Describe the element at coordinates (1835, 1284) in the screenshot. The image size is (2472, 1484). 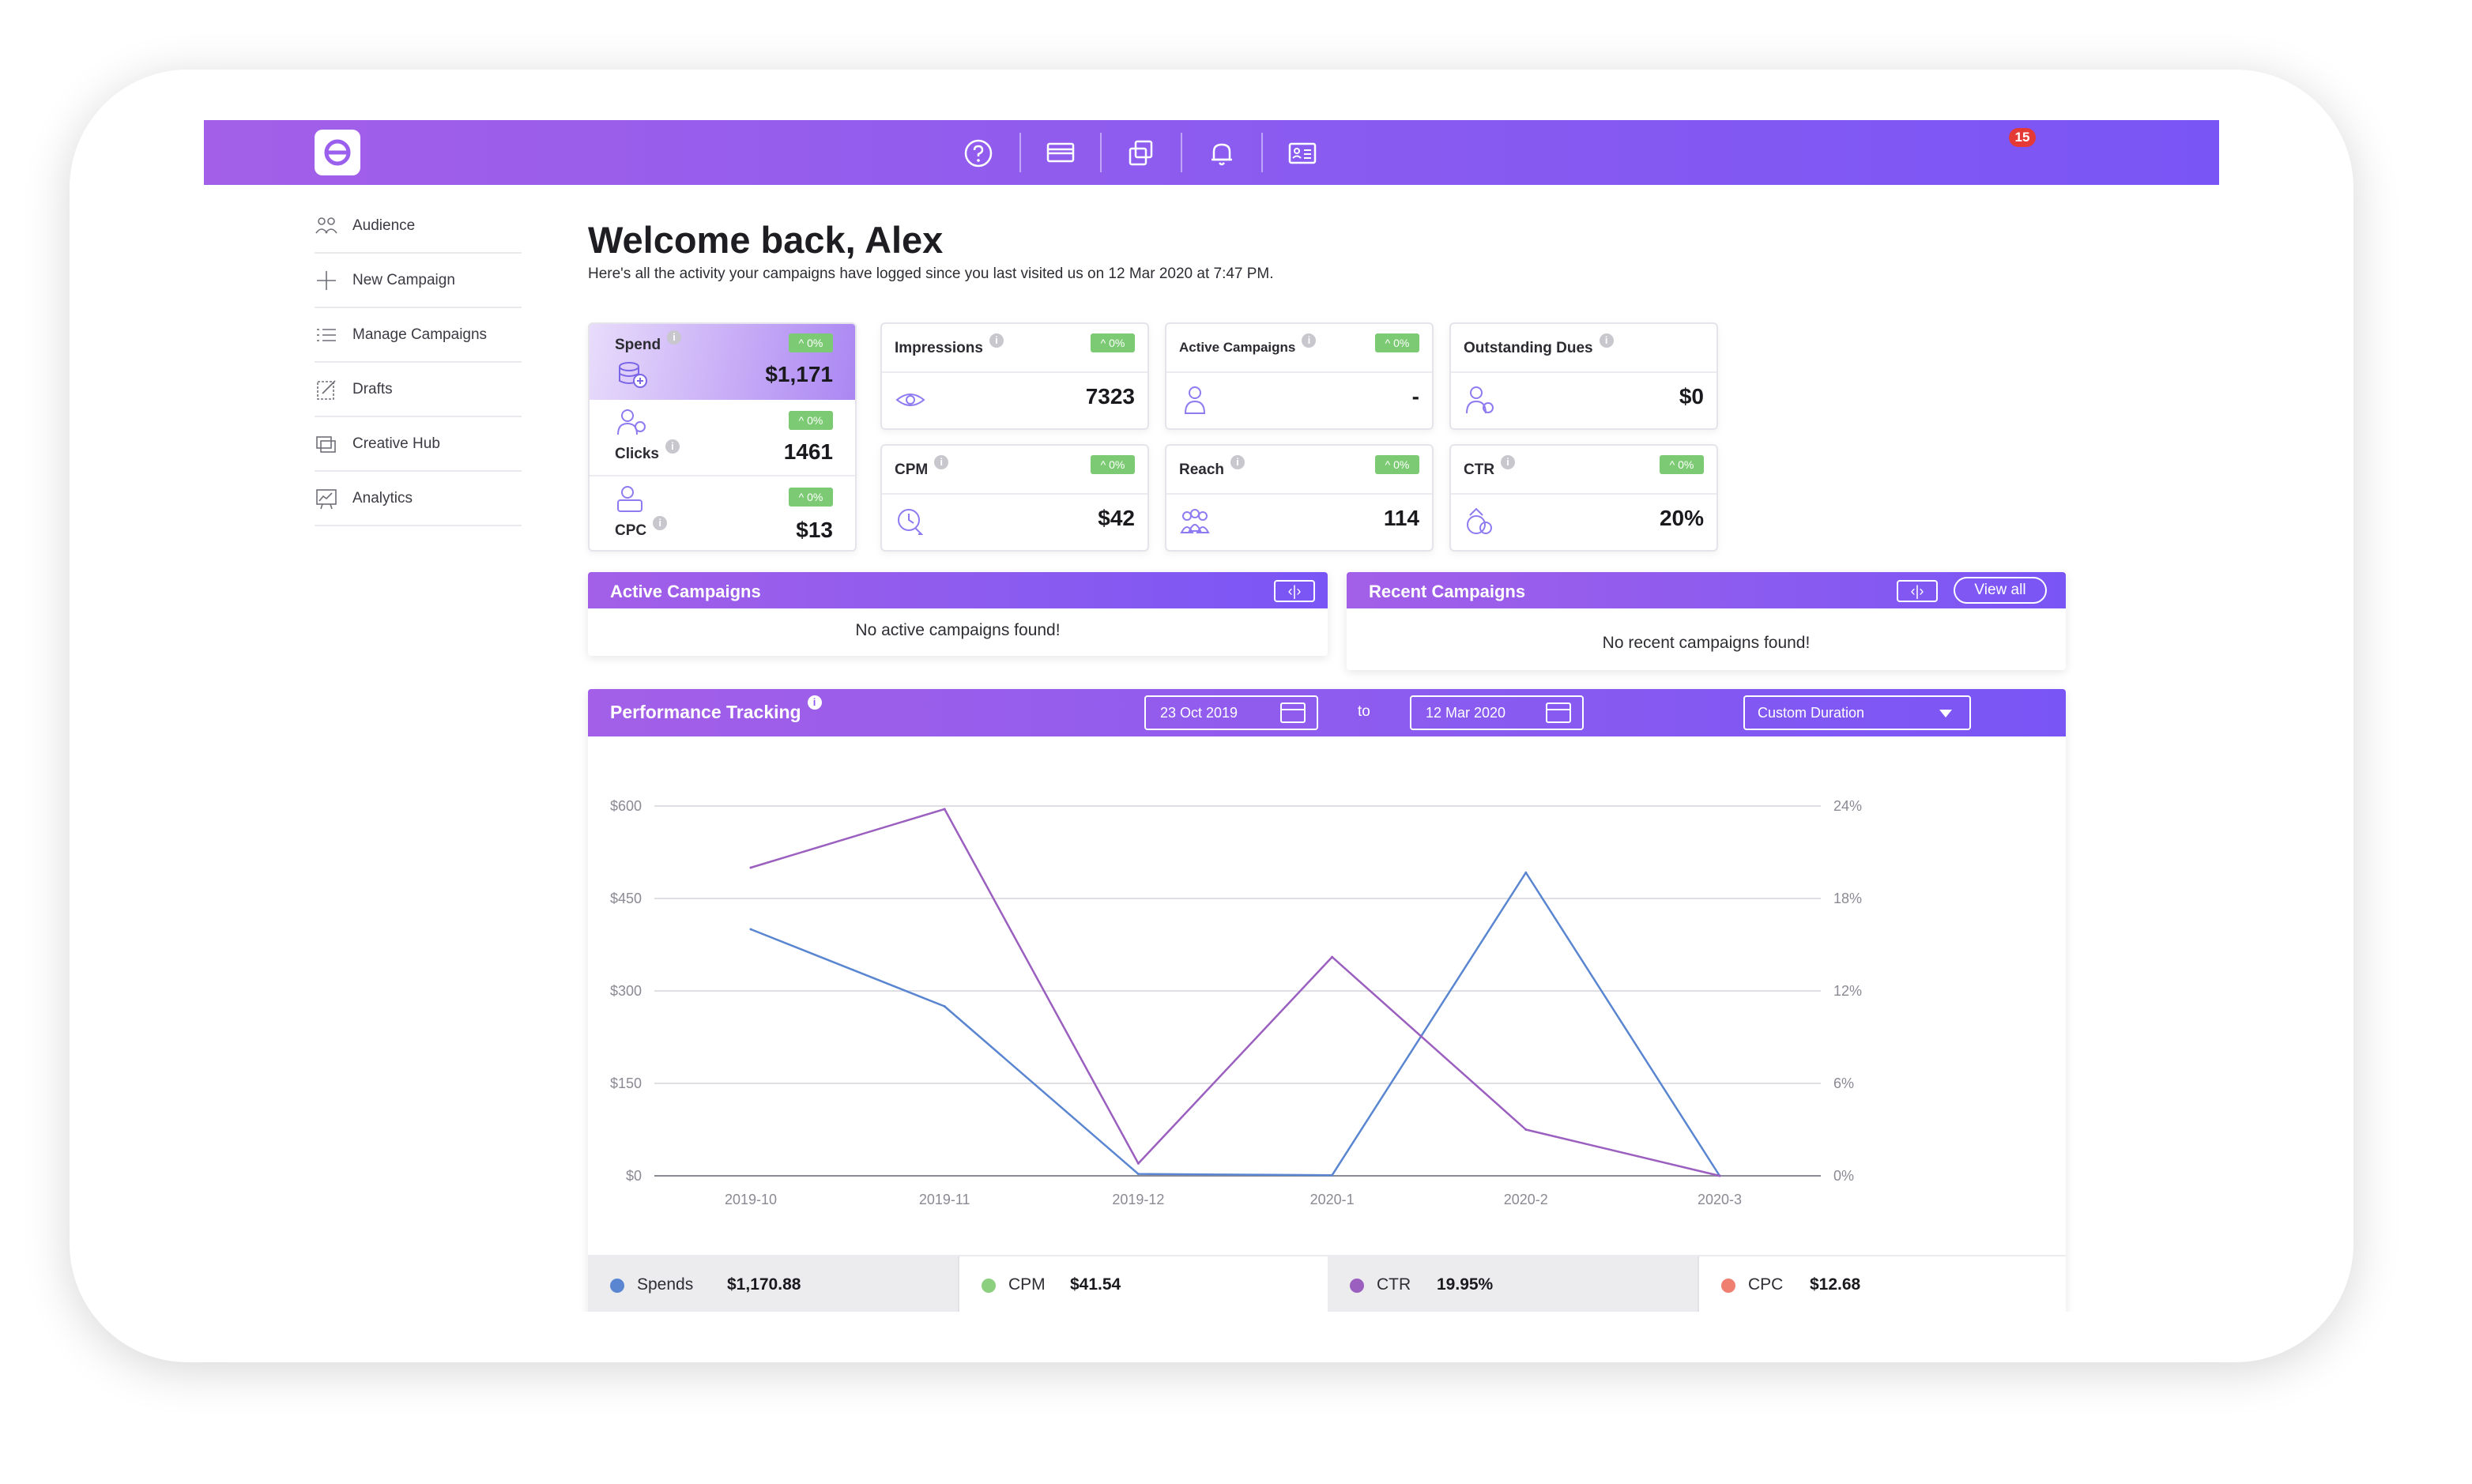
I see `legend-value: $12.68` at that location.